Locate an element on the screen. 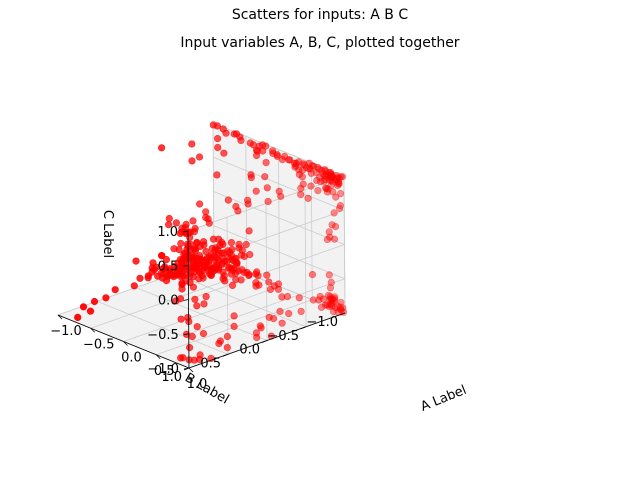 The width and height of the screenshot is (640, 480). z-tick-label: −1.0 is located at coordinates (163, 369).